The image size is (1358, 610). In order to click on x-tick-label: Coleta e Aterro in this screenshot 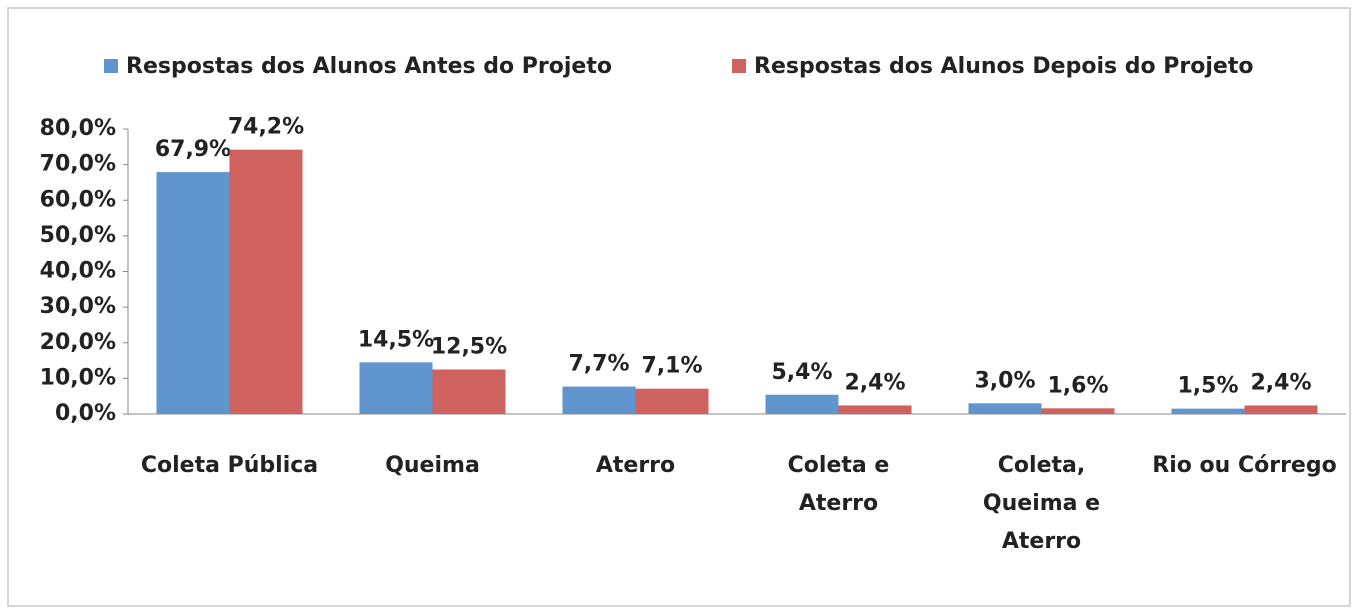, I will do `click(839, 484)`.